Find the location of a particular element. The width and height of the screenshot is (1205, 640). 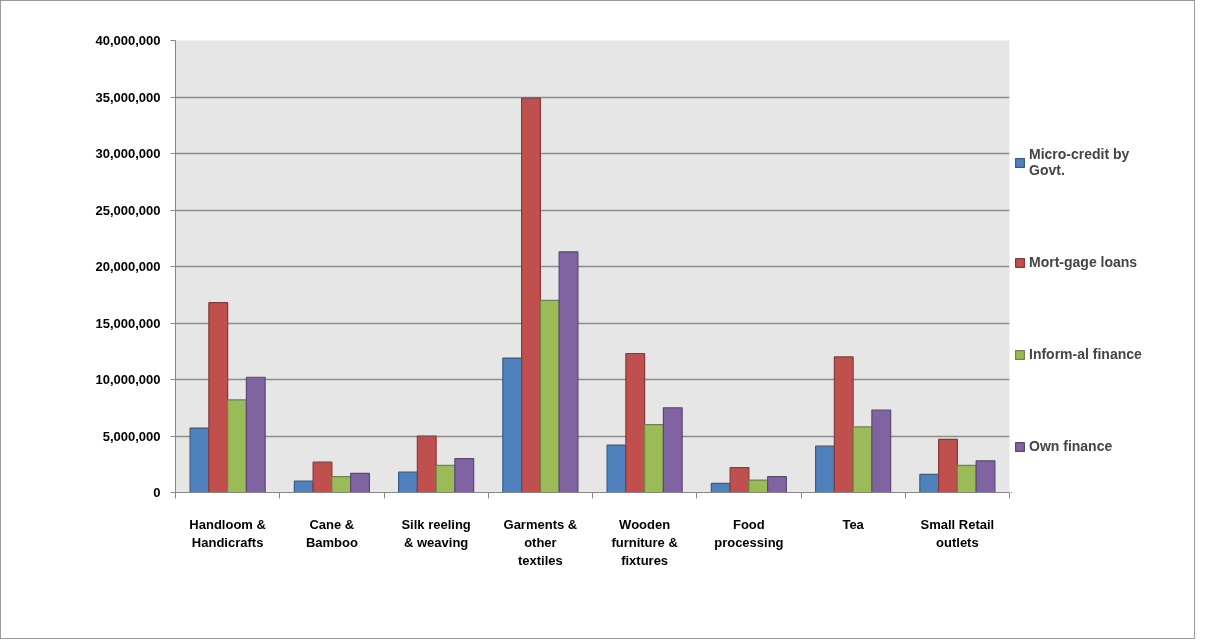

legend-label: Mort-gage loans is located at coordinates (1083, 262).